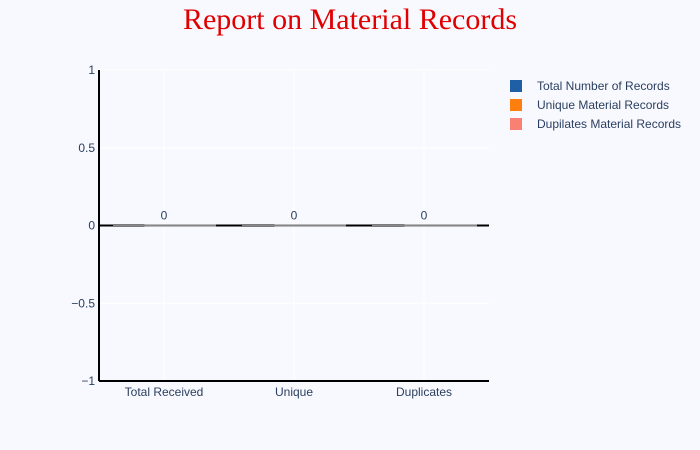  I want to click on legend-item: Total Number of Records, so click(595, 85).